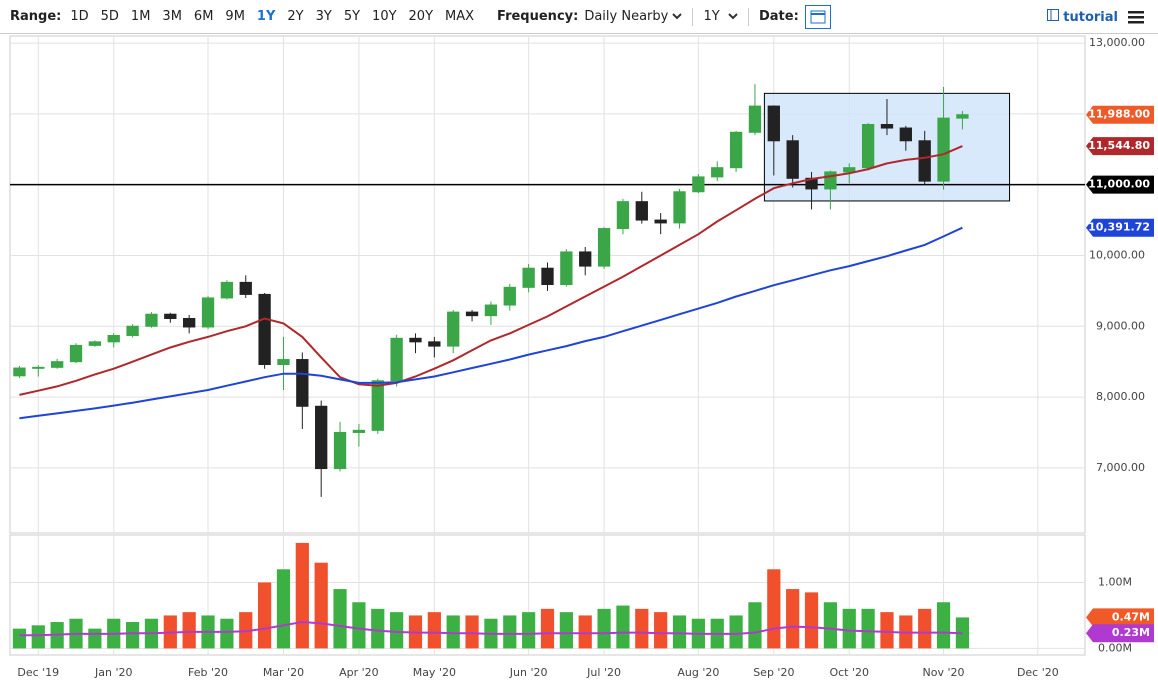 The image size is (1158, 687). What do you see at coordinates (778, 16) in the screenshot?
I see `date-label: Date:` at bounding box center [778, 16].